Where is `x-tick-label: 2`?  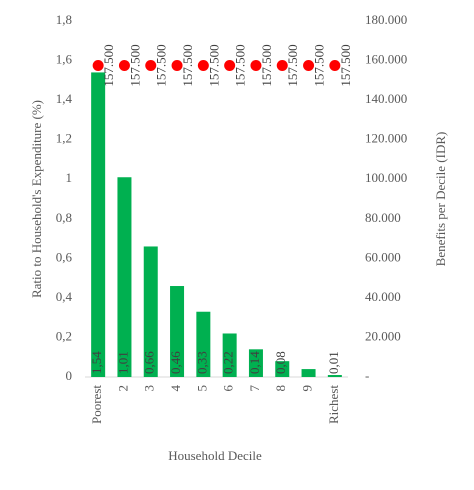
x-tick-label: 2 is located at coordinates (122, 388).